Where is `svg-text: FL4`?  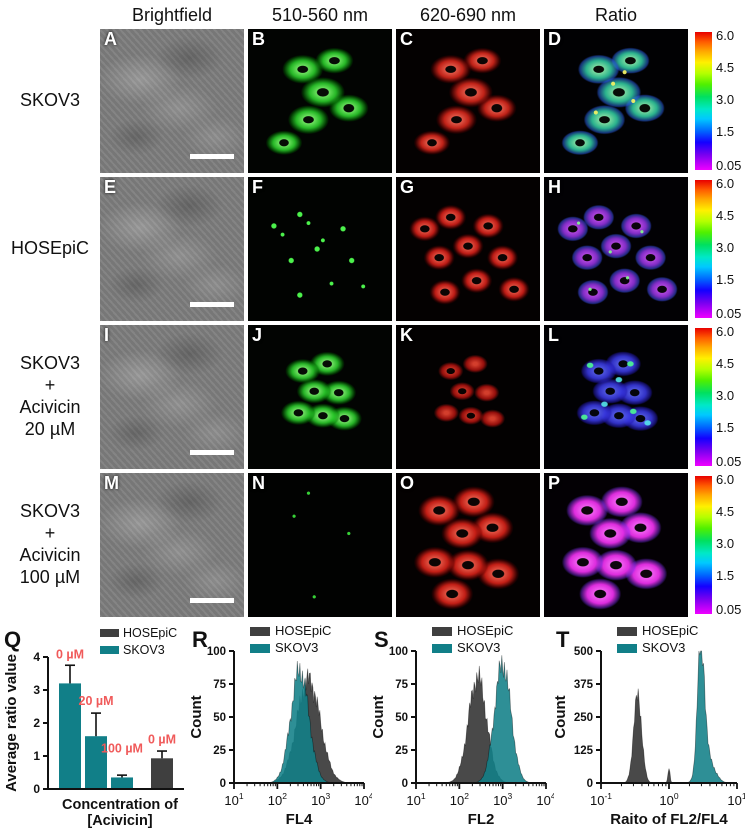
svg-text: FL4 is located at coordinates (299, 819).